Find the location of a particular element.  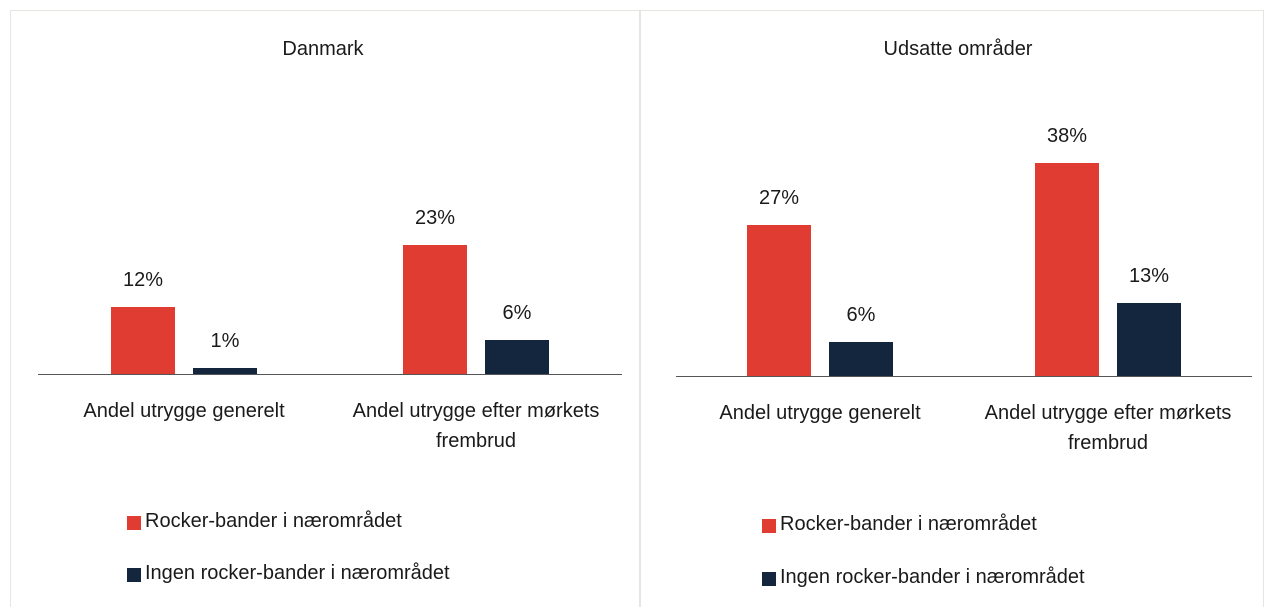

chart-title: Udsatte områder is located at coordinates (958, 49).